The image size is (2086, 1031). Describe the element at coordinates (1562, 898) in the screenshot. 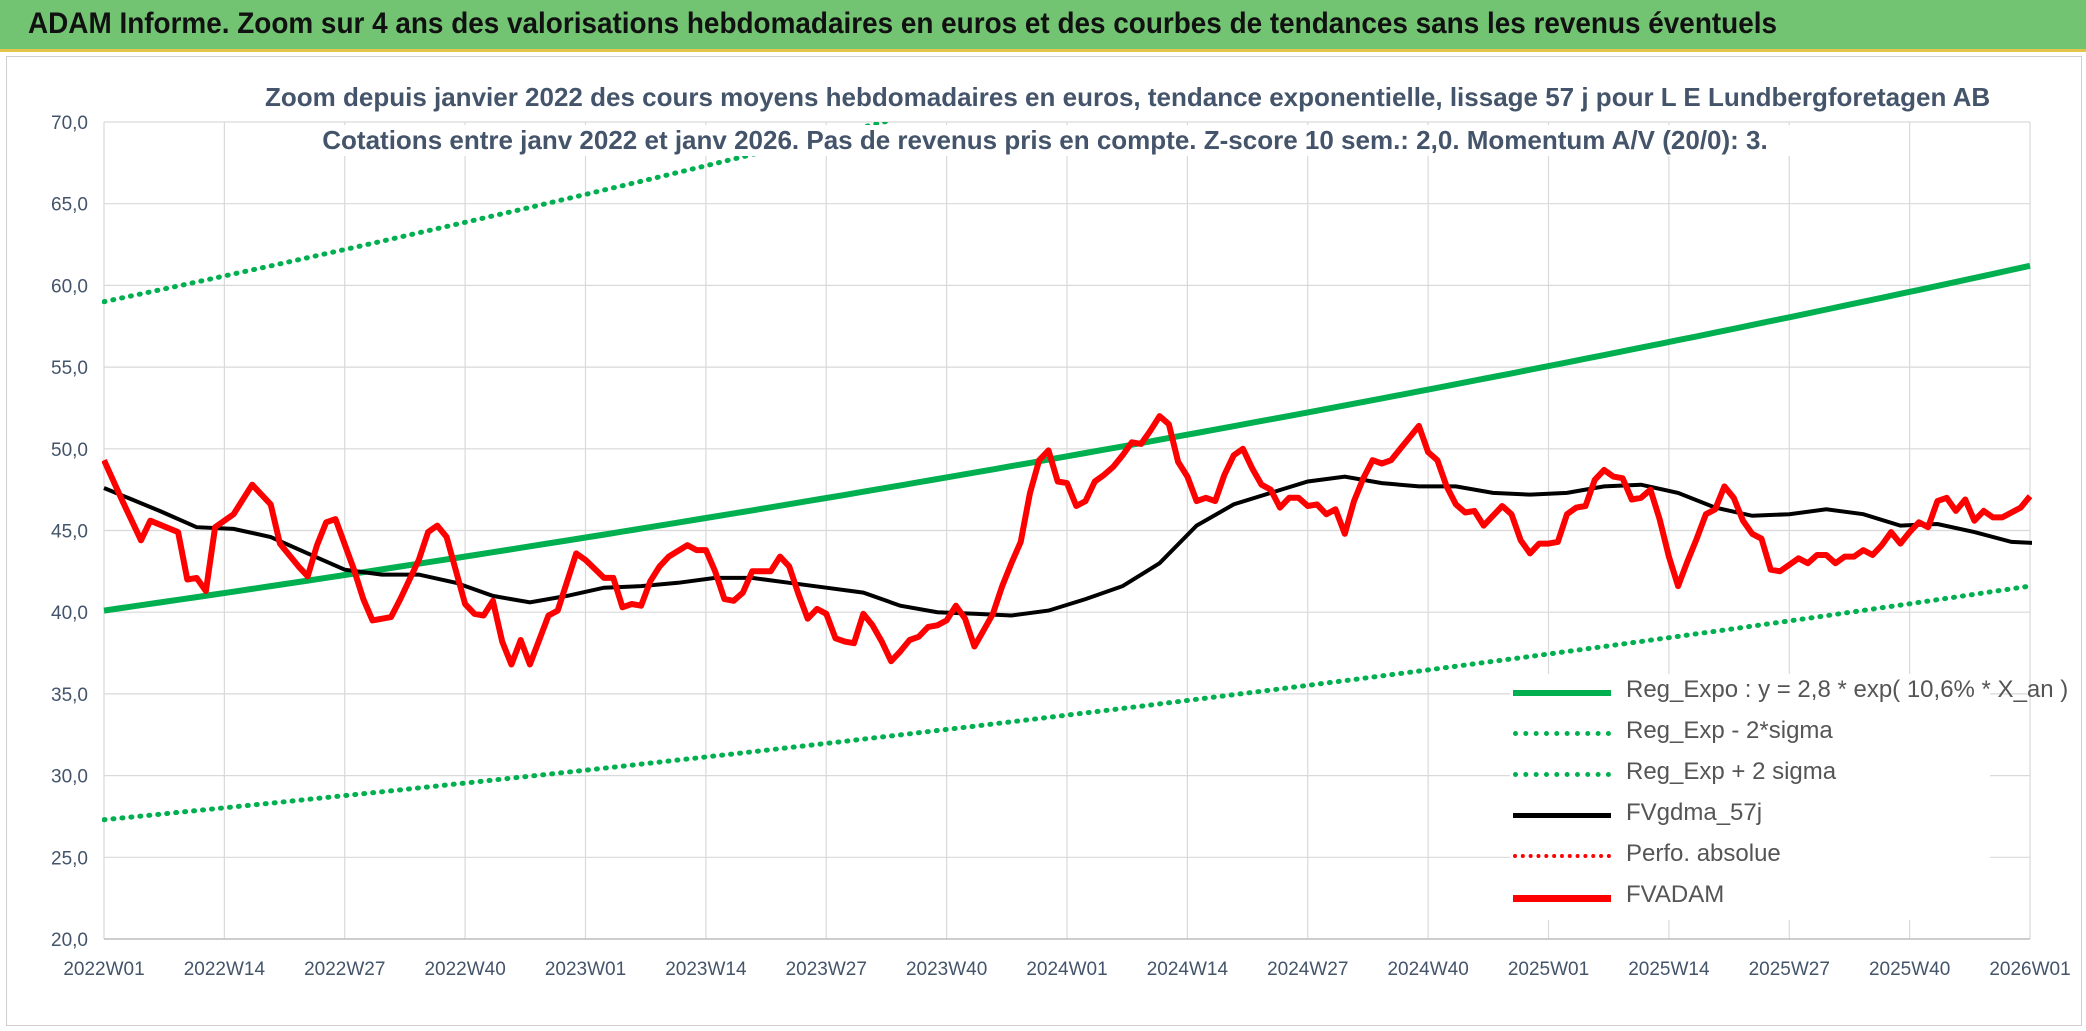

I see `legend-swatch-fvadam` at that location.